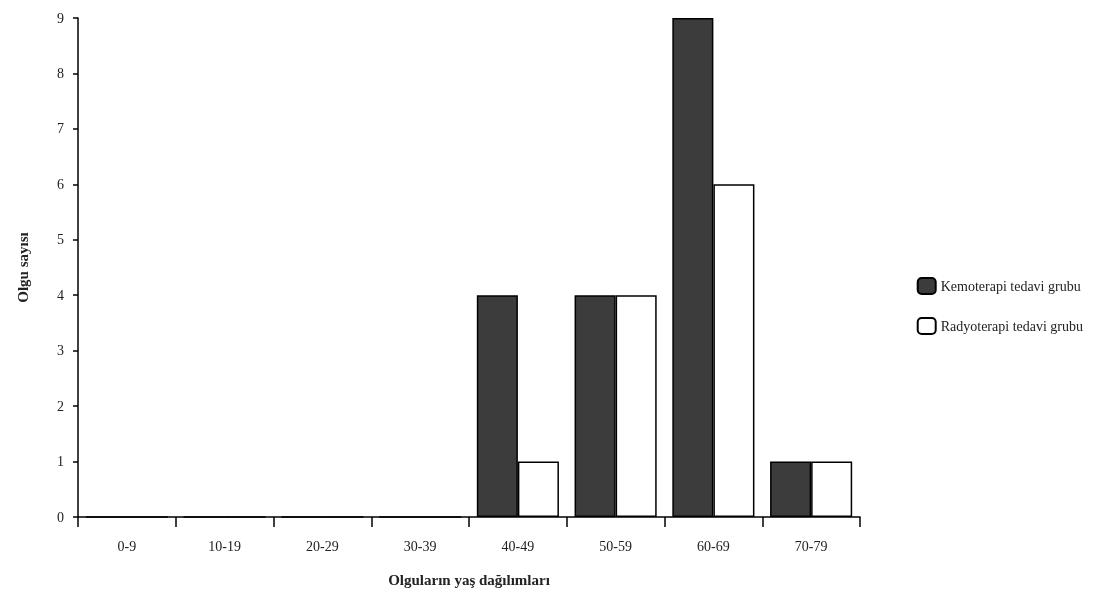  I want to click on legend-label: Radyoterapi tedavi grubu, so click(1012, 326).